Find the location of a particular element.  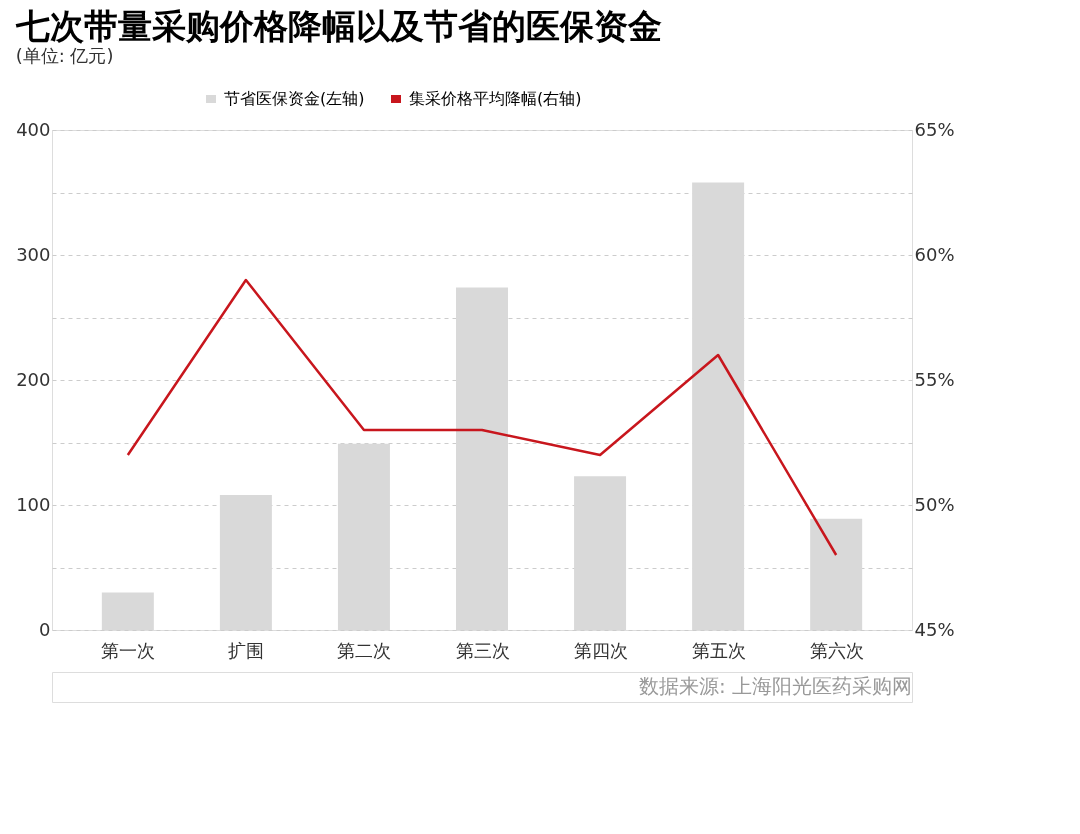

y-tick-label: 0 is located at coordinates (45, 629).